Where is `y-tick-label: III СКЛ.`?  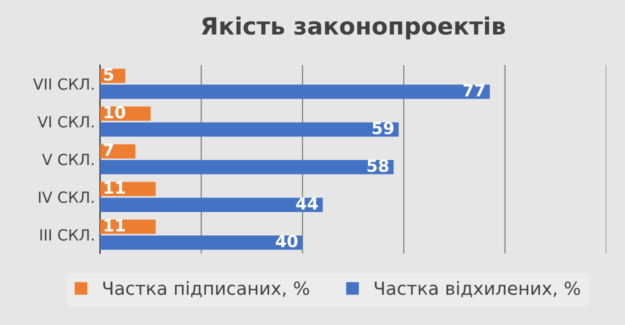 y-tick-label: III СКЛ. is located at coordinates (67, 235).